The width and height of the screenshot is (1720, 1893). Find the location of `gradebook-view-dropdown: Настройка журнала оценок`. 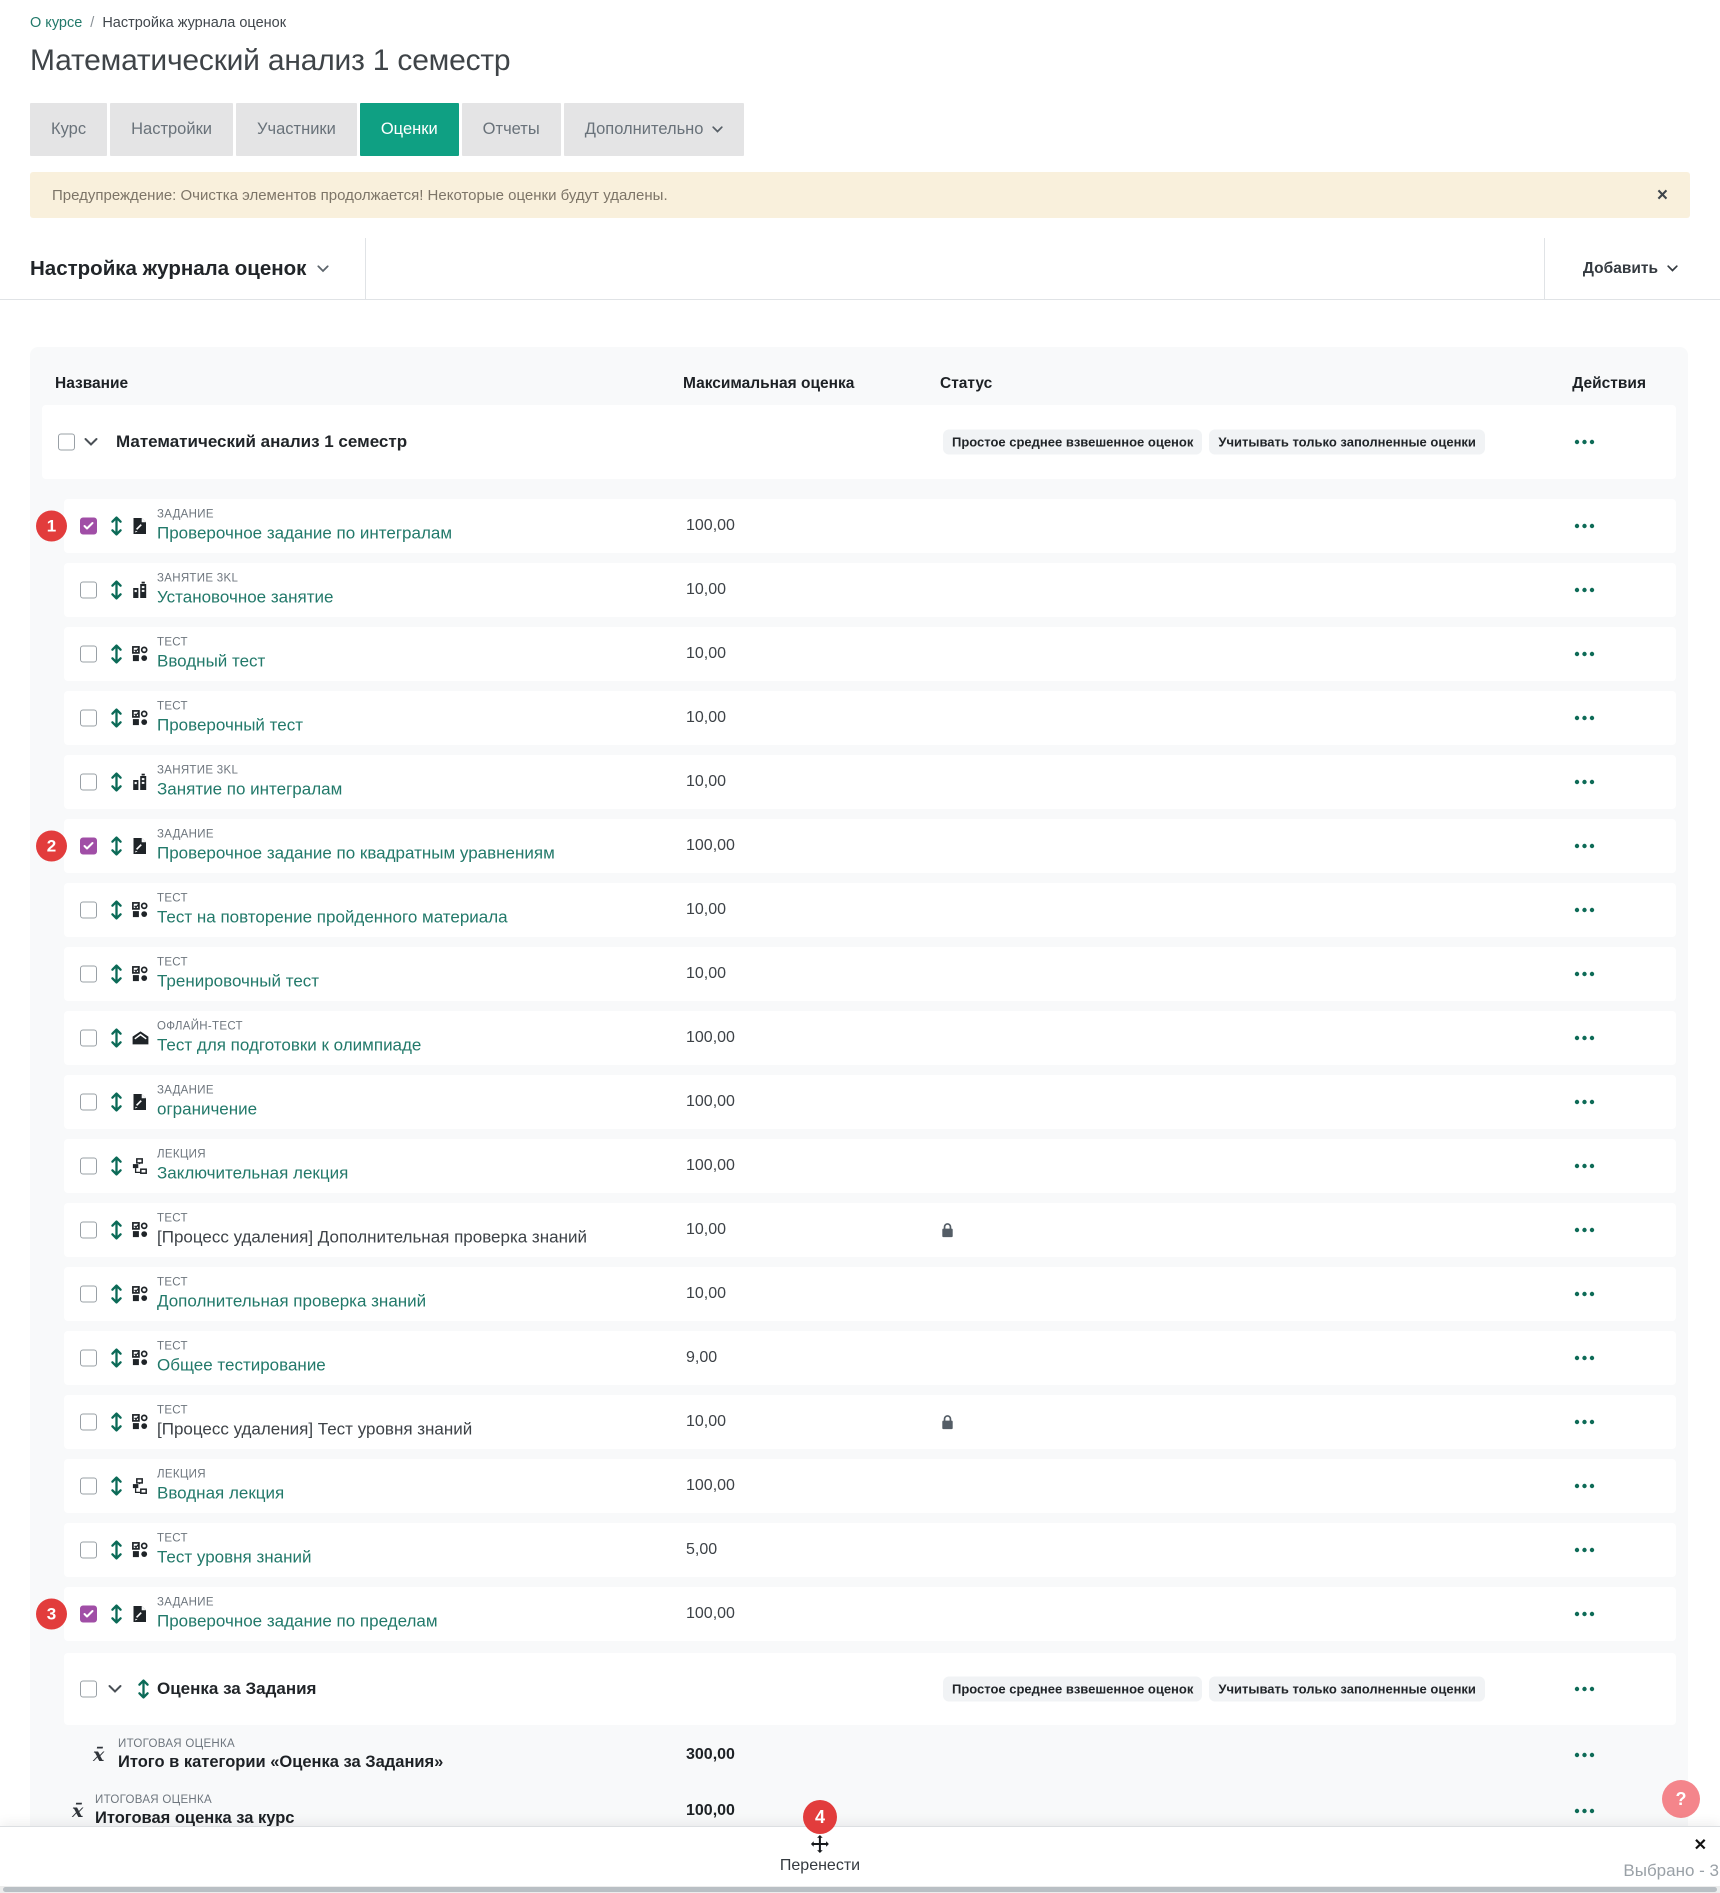

gradebook-view-dropdown: Настройка журнала оценок is located at coordinates (183, 268).